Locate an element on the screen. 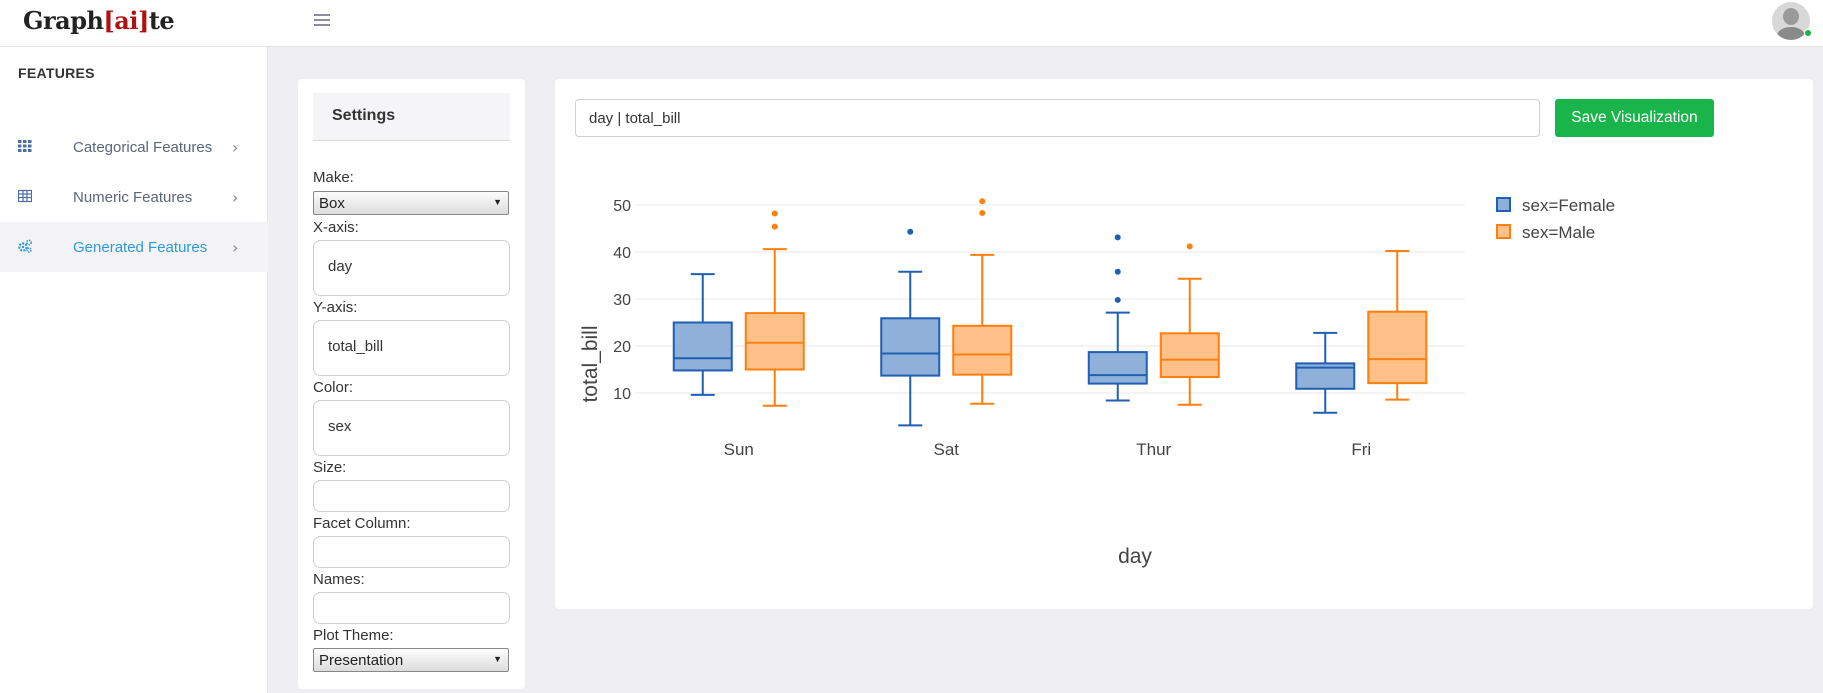  yaxis-label: Y-axis: is located at coordinates (335, 307).